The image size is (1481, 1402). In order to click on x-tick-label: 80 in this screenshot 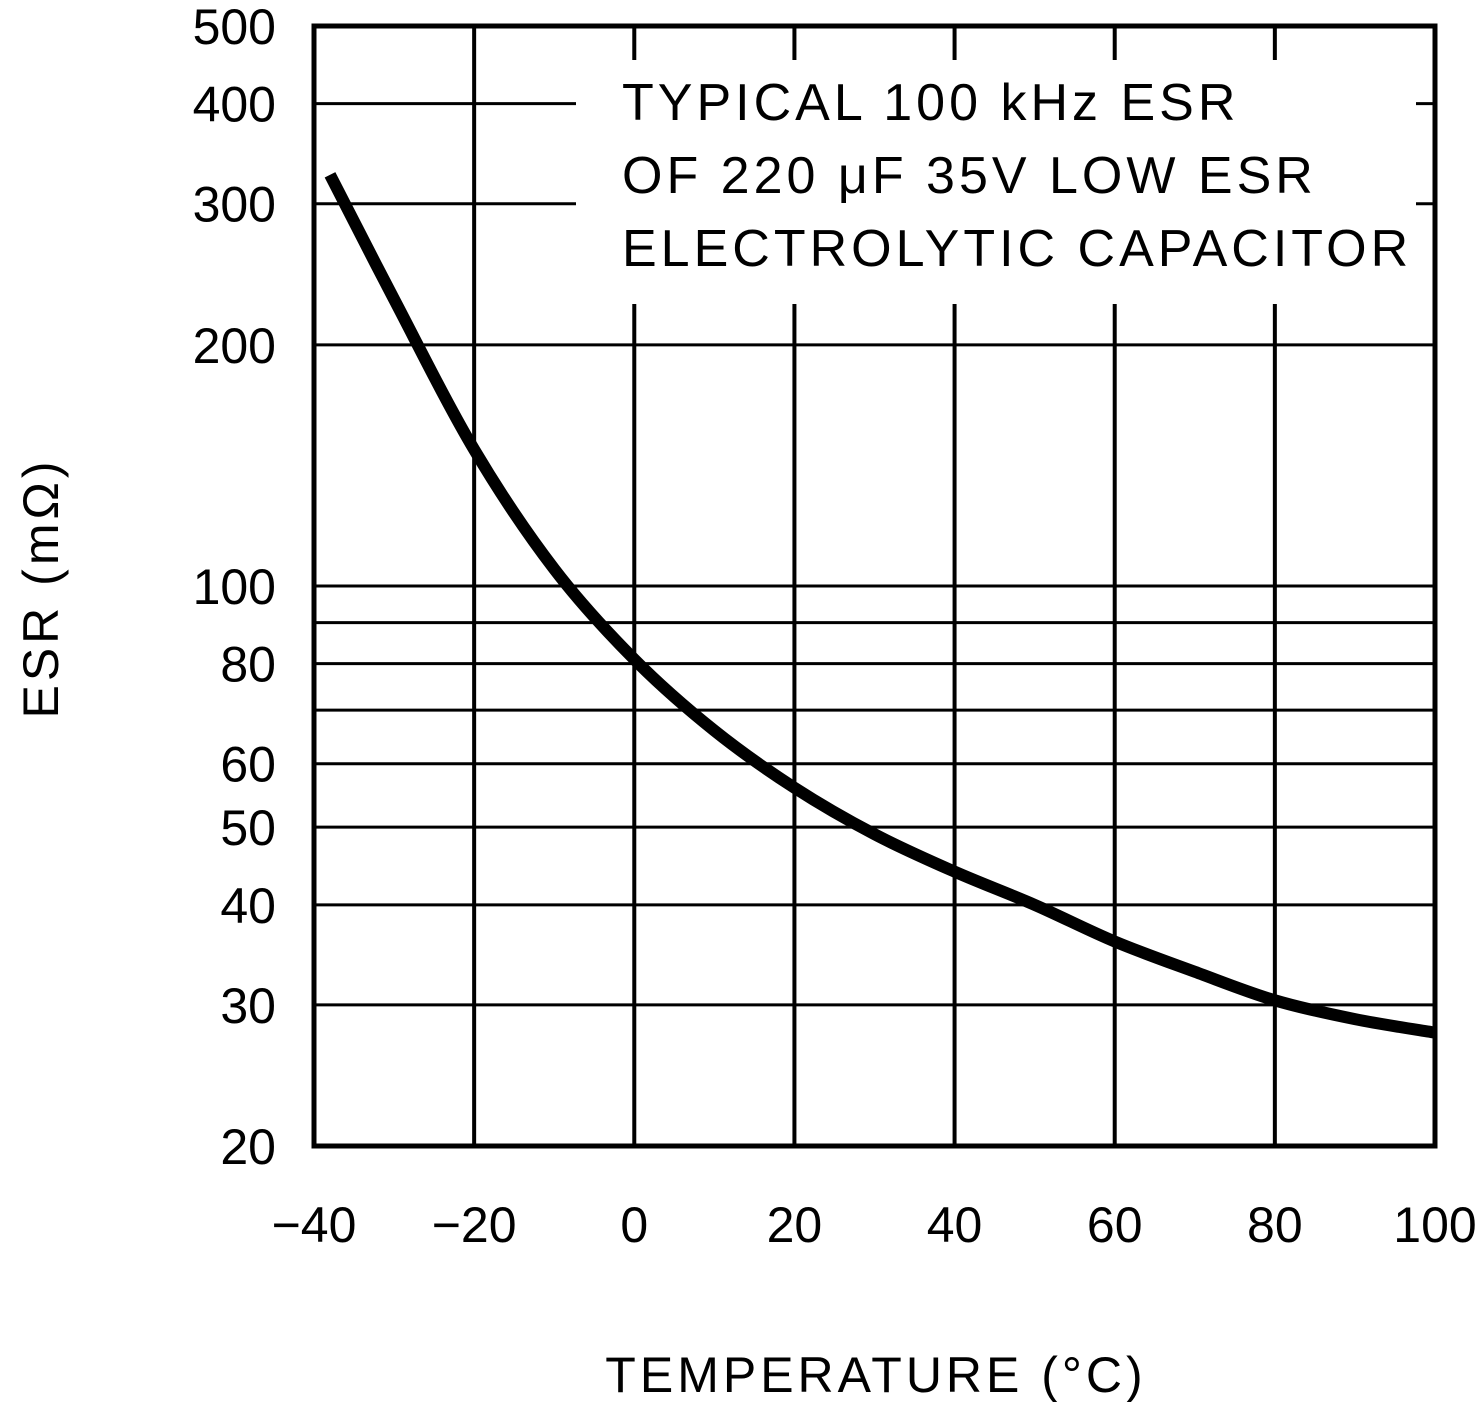, I will do `click(1275, 1225)`.